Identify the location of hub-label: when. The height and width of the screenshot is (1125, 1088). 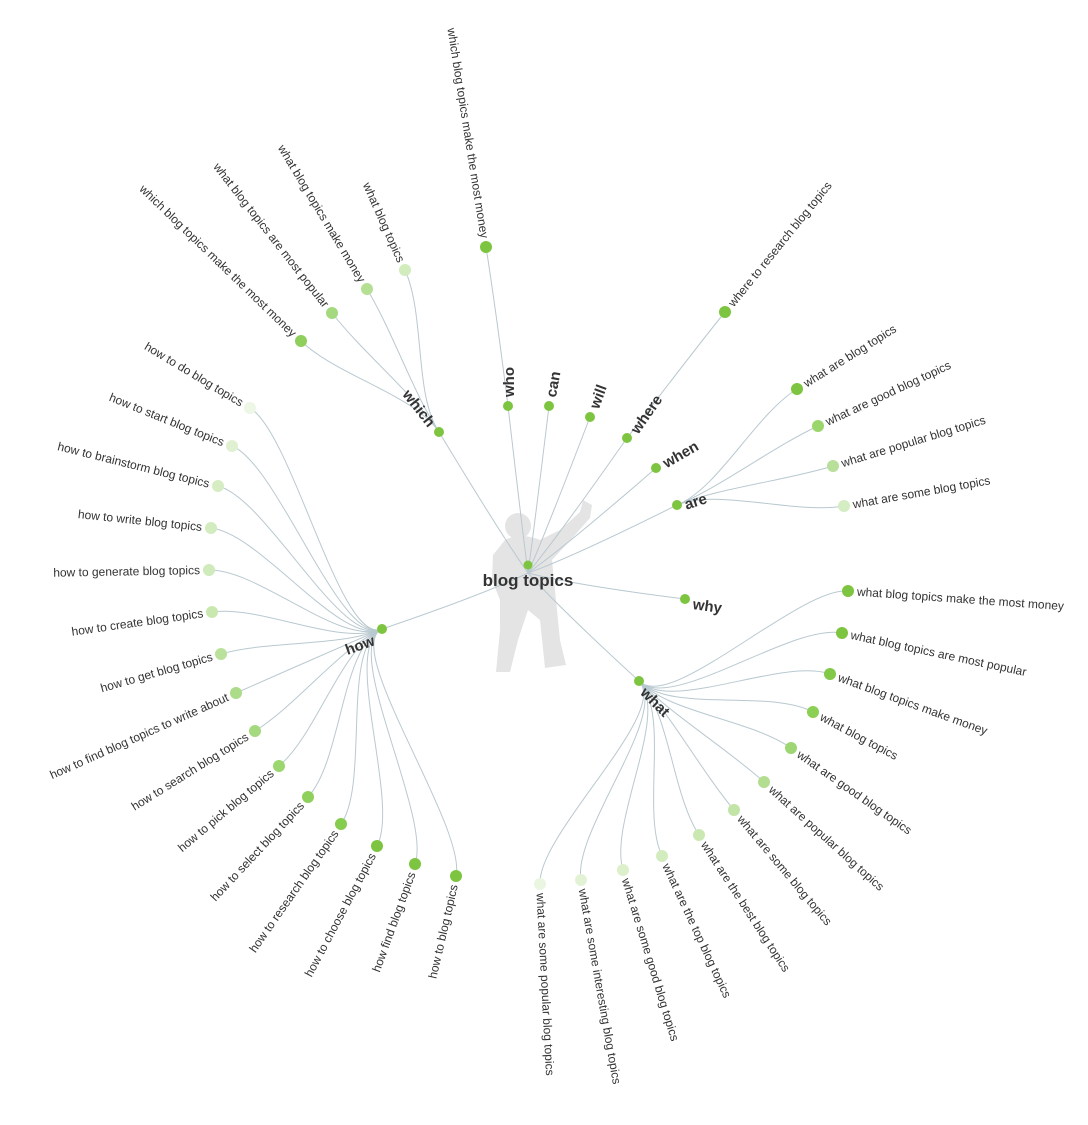
(680, 455).